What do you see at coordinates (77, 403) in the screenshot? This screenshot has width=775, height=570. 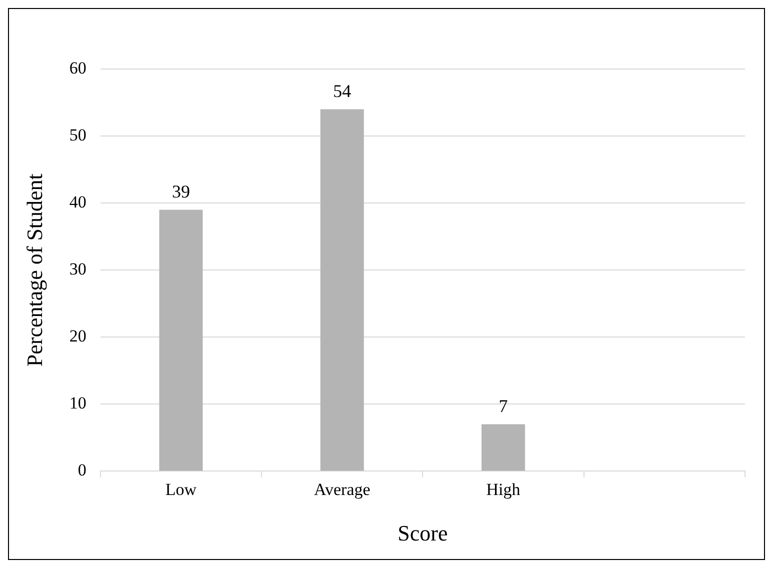 I see `y-tick-label: 10` at bounding box center [77, 403].